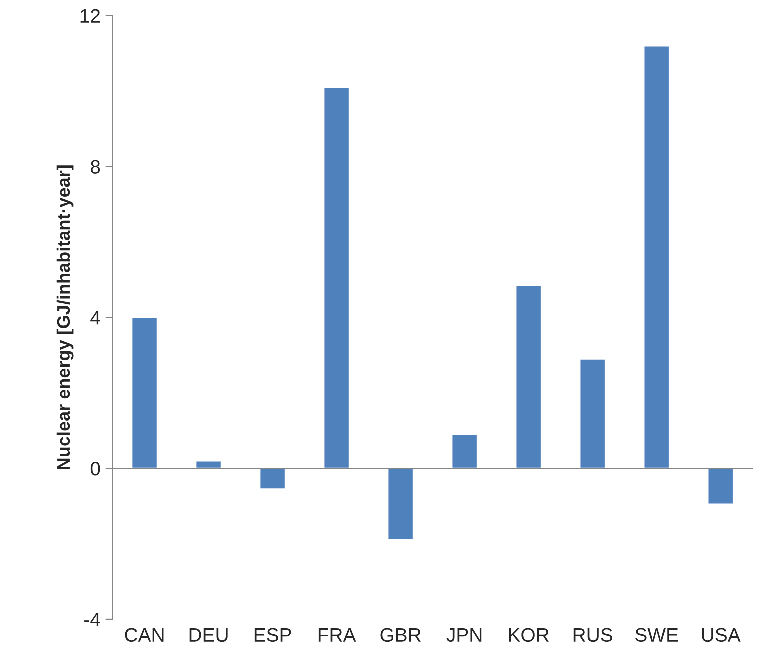  What do you see at coordinates (95, 167) in the screenshot?
I see `y-tick-label: 8` at bounding box center [95, 167].